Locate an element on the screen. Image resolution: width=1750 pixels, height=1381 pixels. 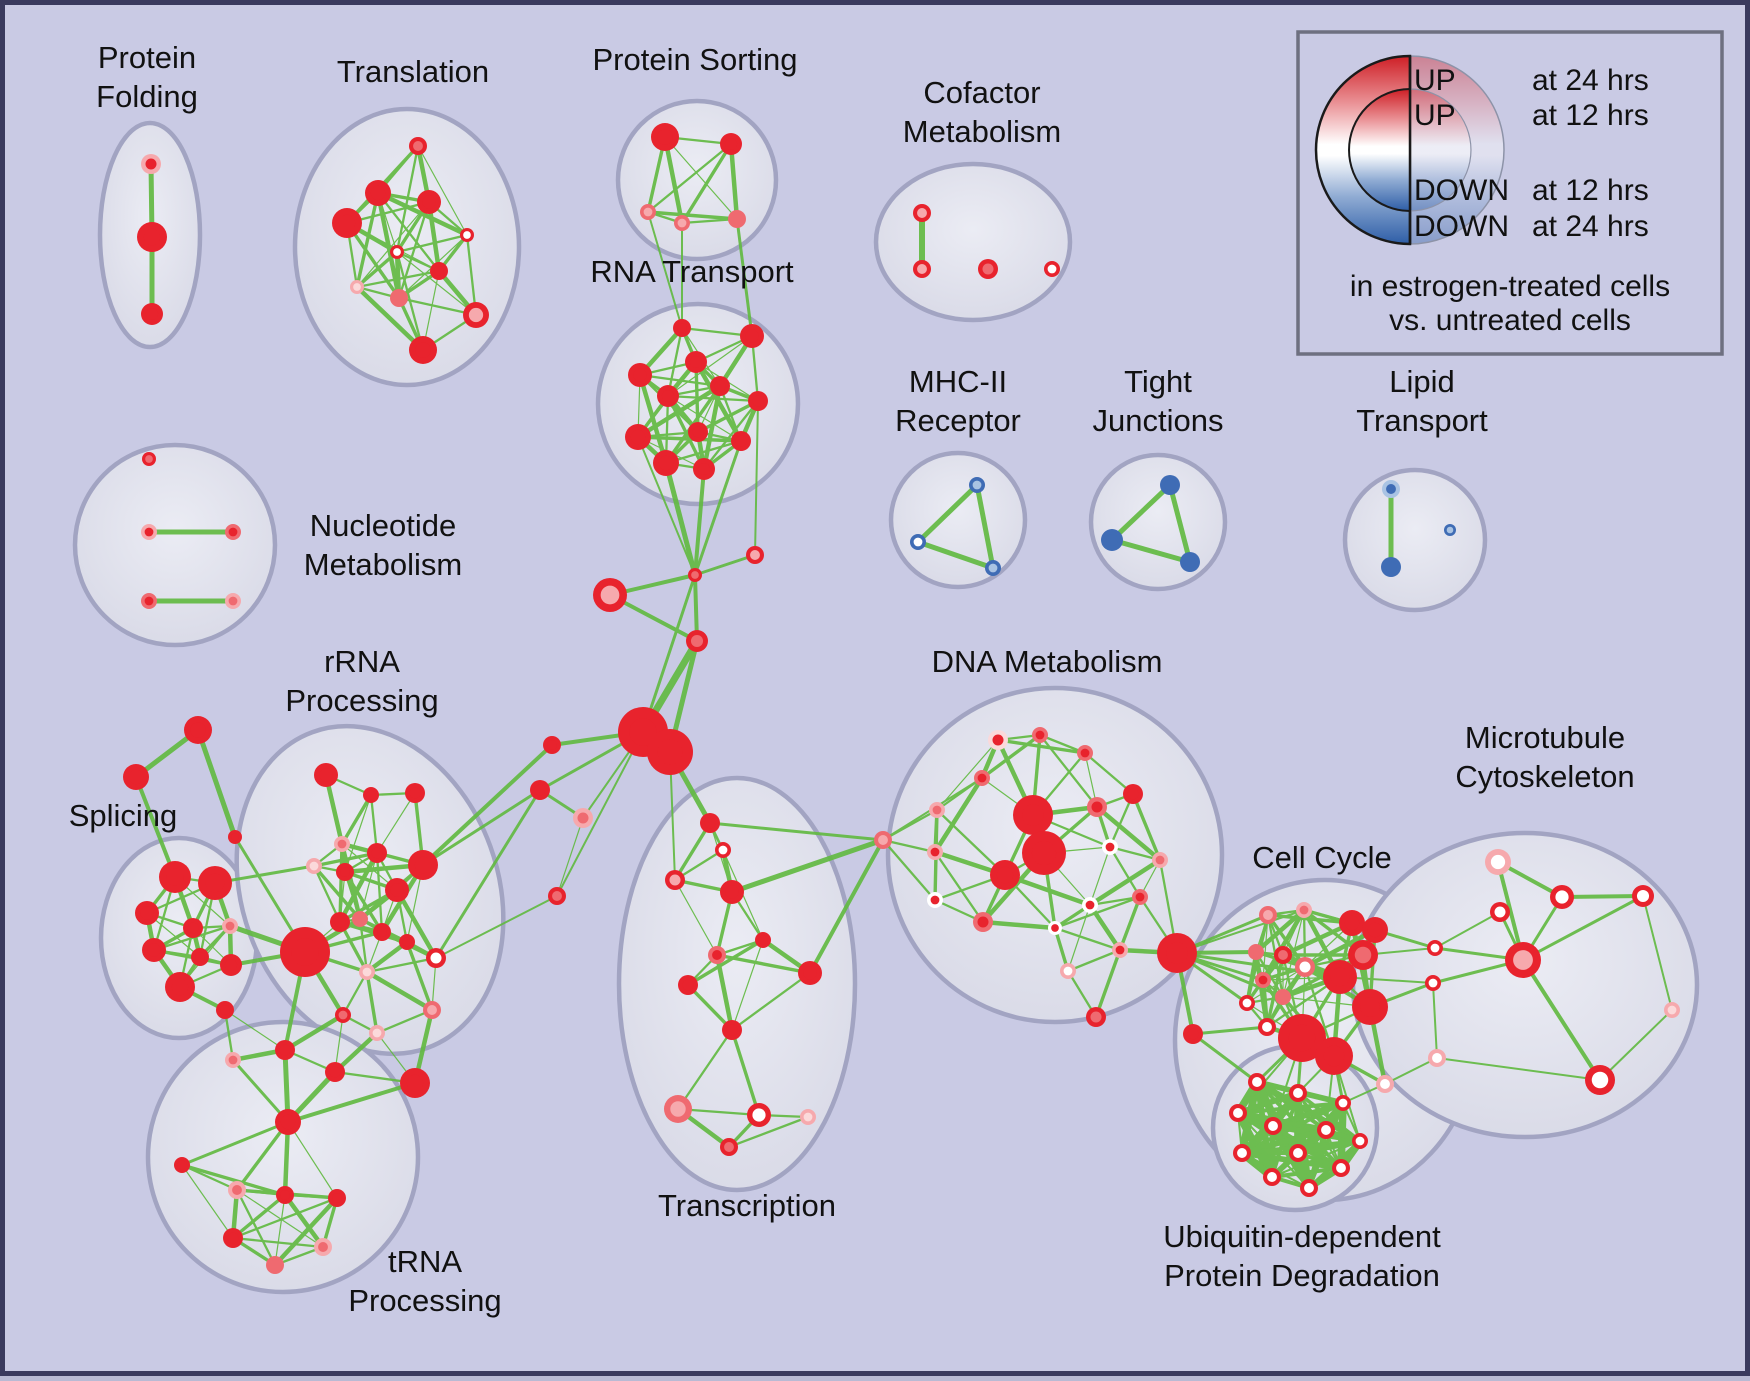
cluster-label-microtubule-cytoskeleton: Cytoskeleton is located at coordinates (1544, 776).